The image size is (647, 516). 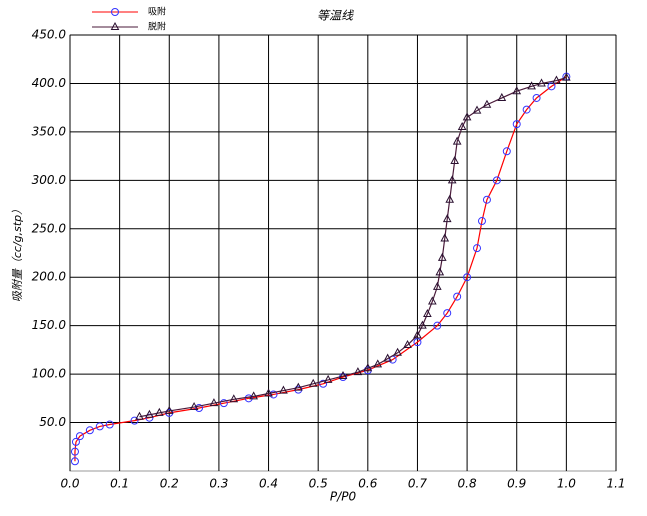 What do you see at coordinates (218, 484) in the screenshot?
I see `x-tick-label: 0.3` at bounding box center [218, 484].